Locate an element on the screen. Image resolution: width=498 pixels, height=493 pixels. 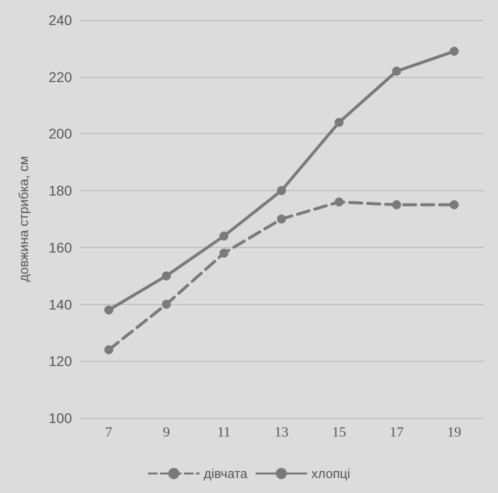
x-tick-label: 7 is located at coordinates (108, 433).